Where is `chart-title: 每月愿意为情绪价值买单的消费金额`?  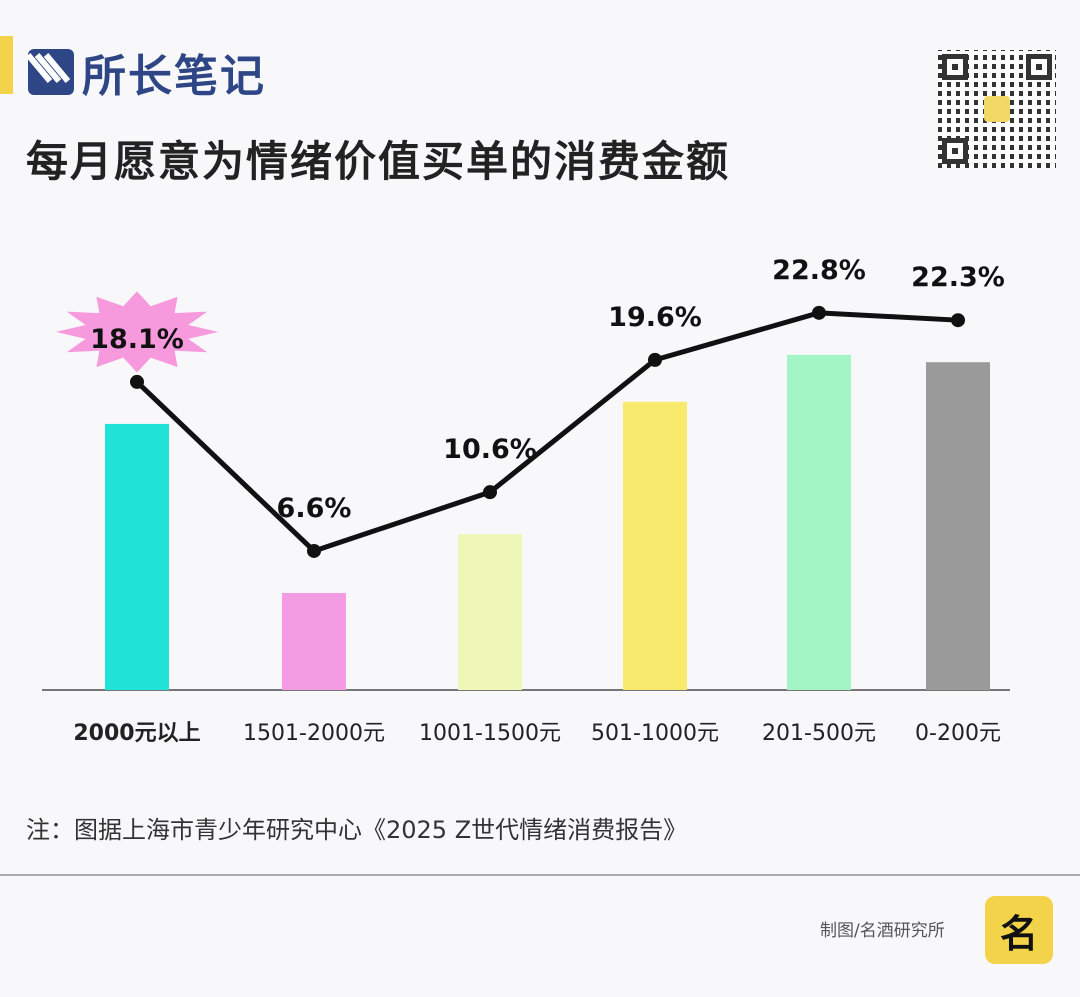 chart-title: 每月愿意为情绪价值买单的消费金额 is located at coordinates (378, 161).